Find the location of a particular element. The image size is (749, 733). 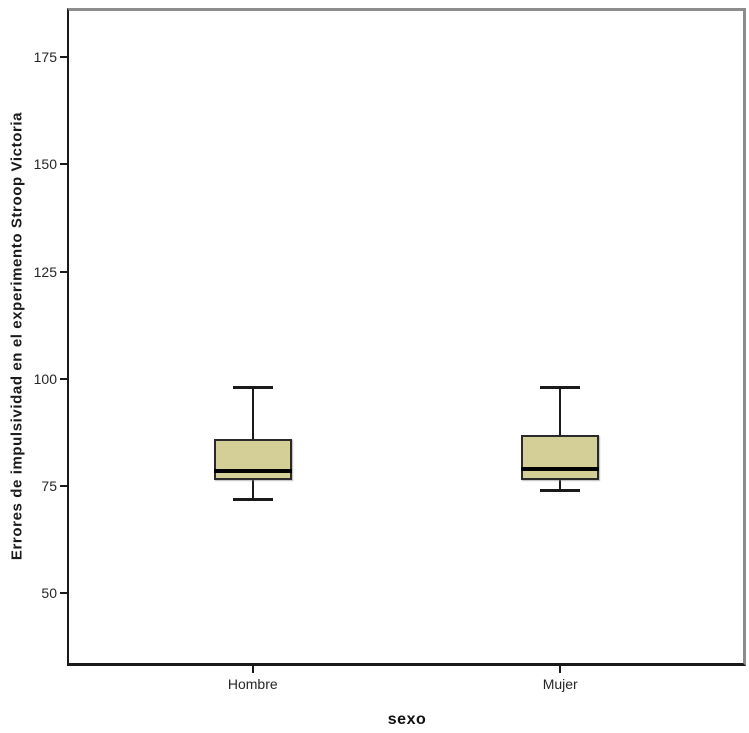

median-line-hombre is located at coordinates (252, 470).